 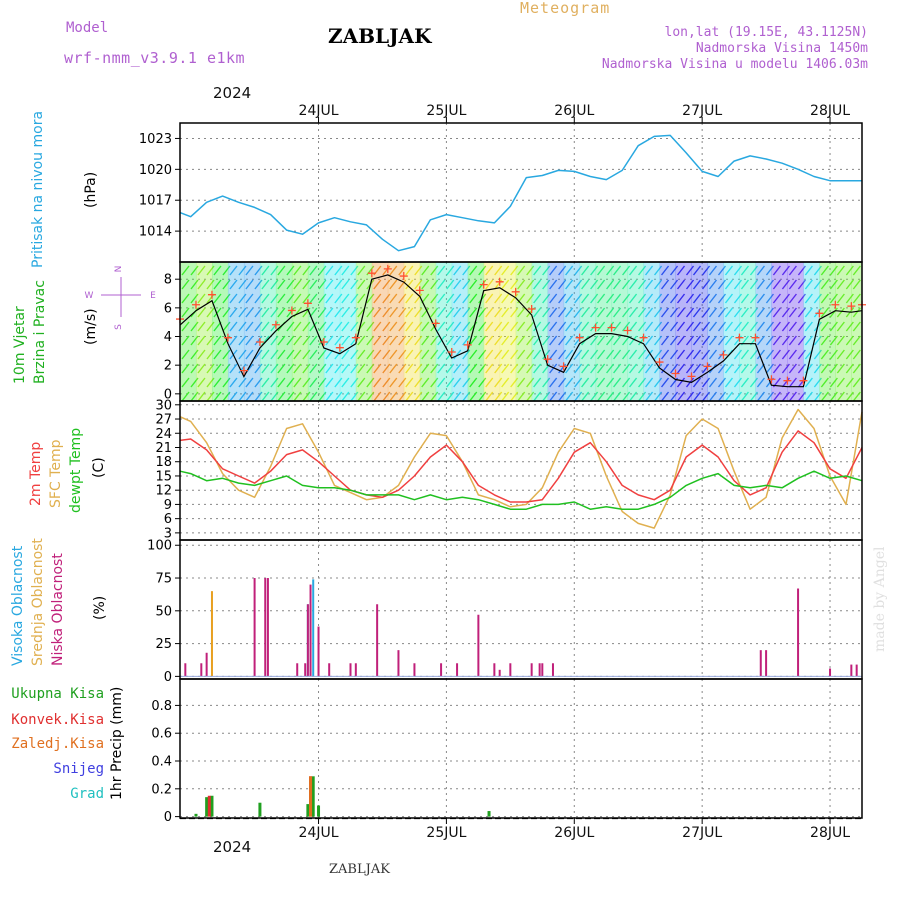 What do you see at coordinates (329, 670) in the screenshot?
I see `low-cloud-bar` at bounding box center [329, 670].